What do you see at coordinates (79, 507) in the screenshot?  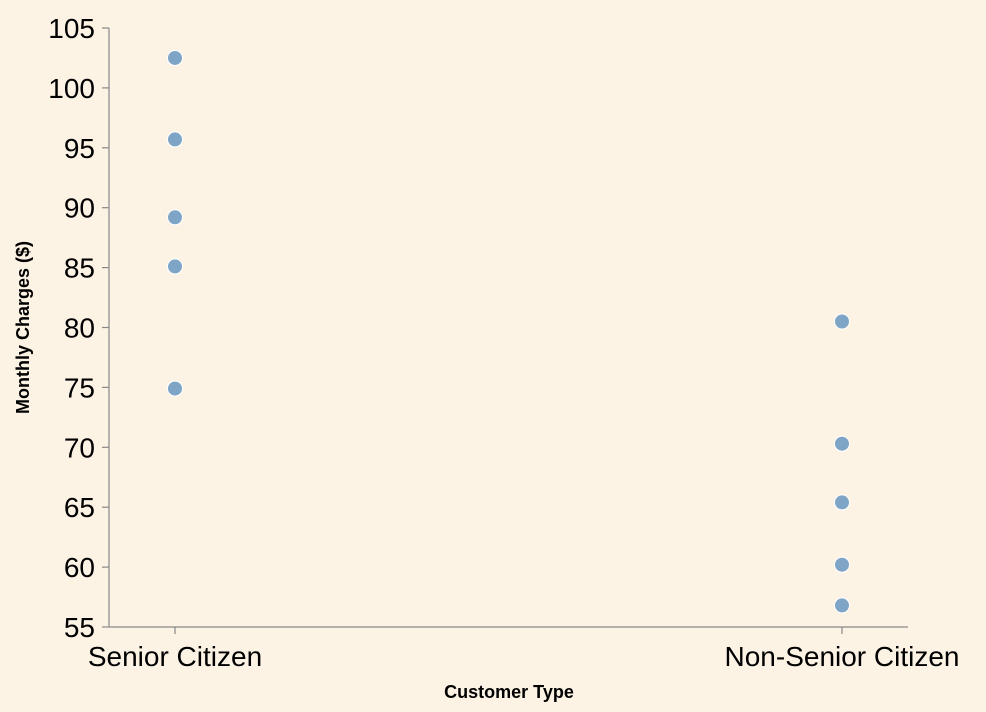 I see `y-tick-label: 65` at bounding box center [79, 507].